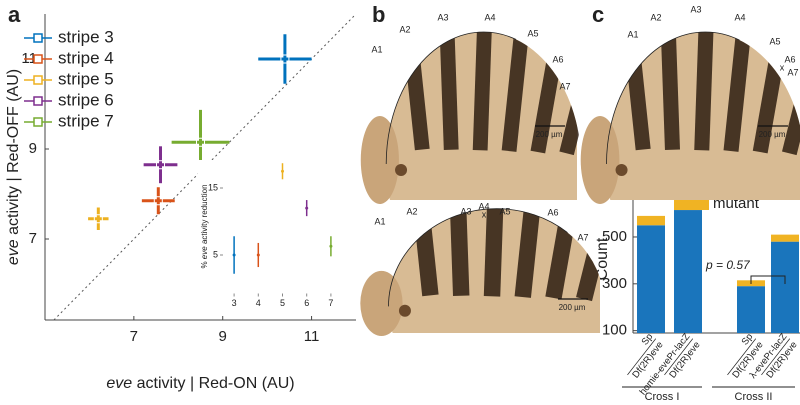 The width and height of the screenshot is (800, 405). Describe the element at coordinates (306, 303) in the screenshot. I see `inset-x-tick-label: 6` at that location.